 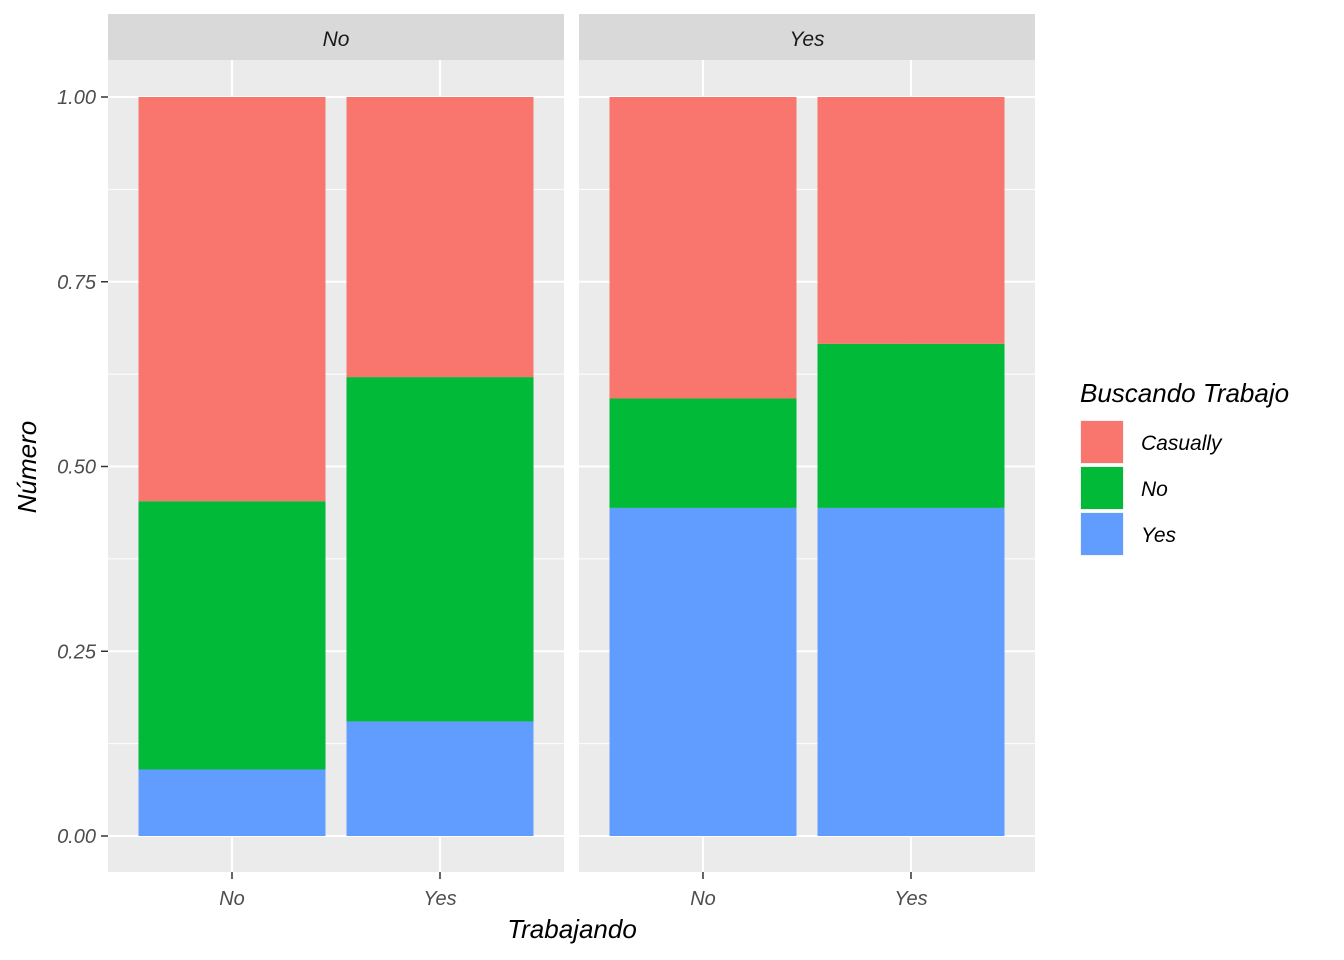 I want to click on y-tick-label: 0.25, so click(x=77, y=652).